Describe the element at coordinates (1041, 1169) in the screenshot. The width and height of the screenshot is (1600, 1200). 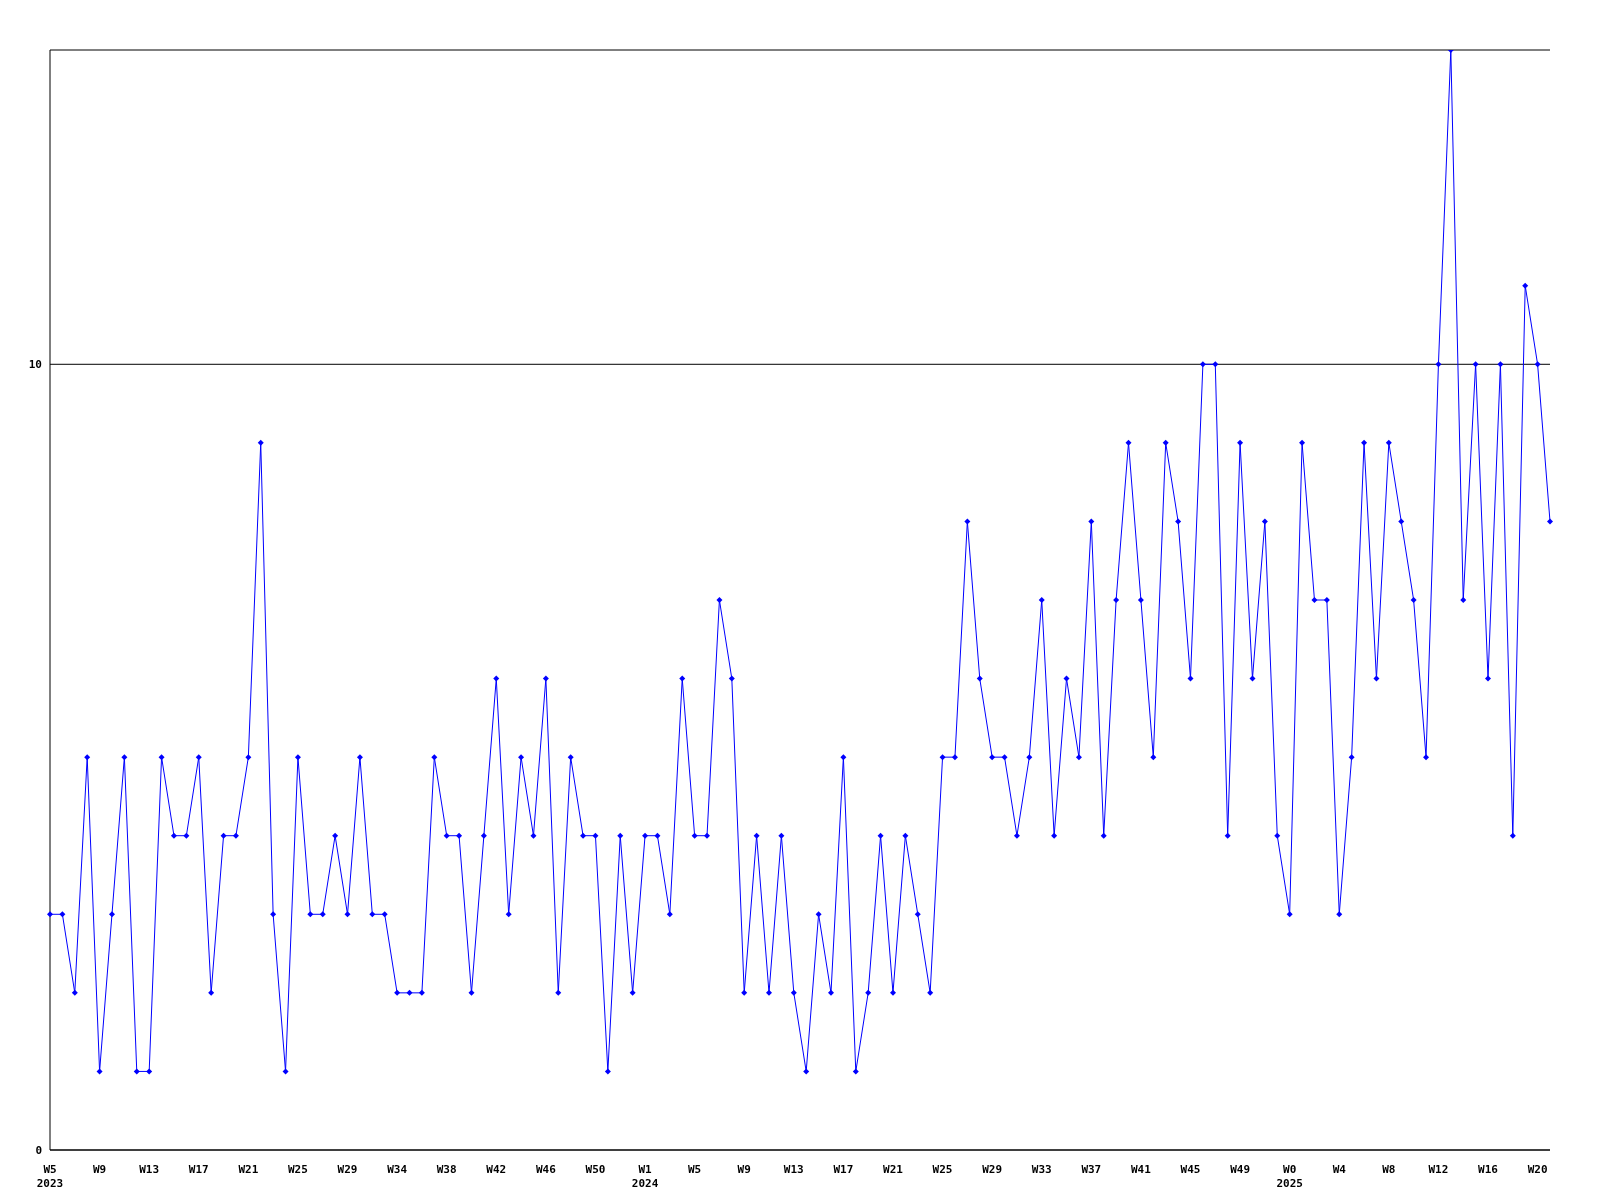
I see `x-tick-label: W33` at that location.